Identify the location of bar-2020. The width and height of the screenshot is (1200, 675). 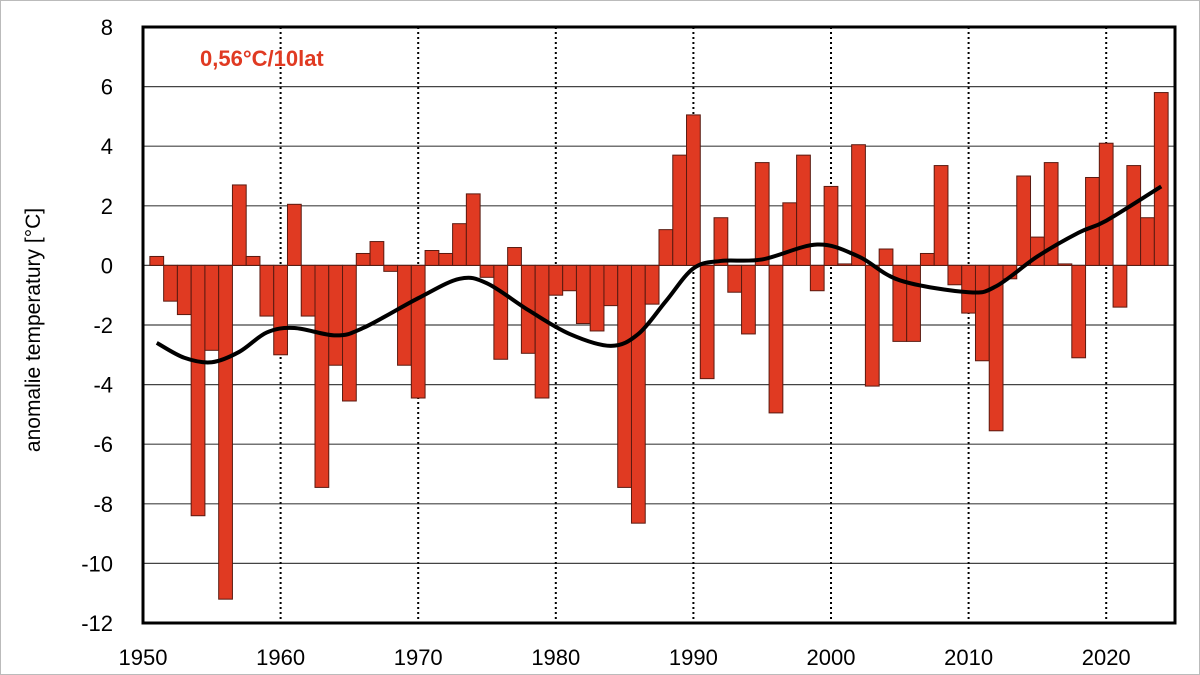
(1106, 204).